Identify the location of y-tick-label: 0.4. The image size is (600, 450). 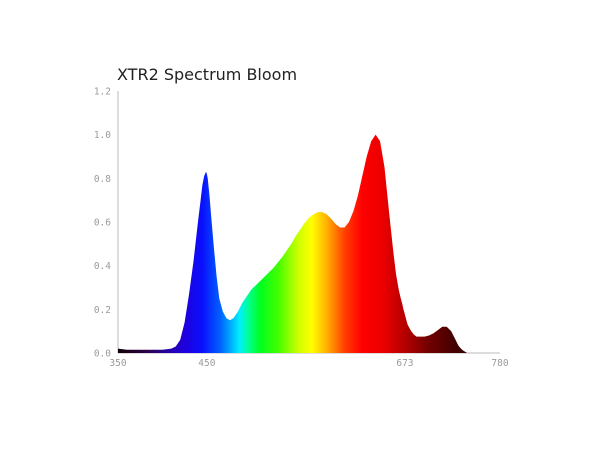
(102, 266).